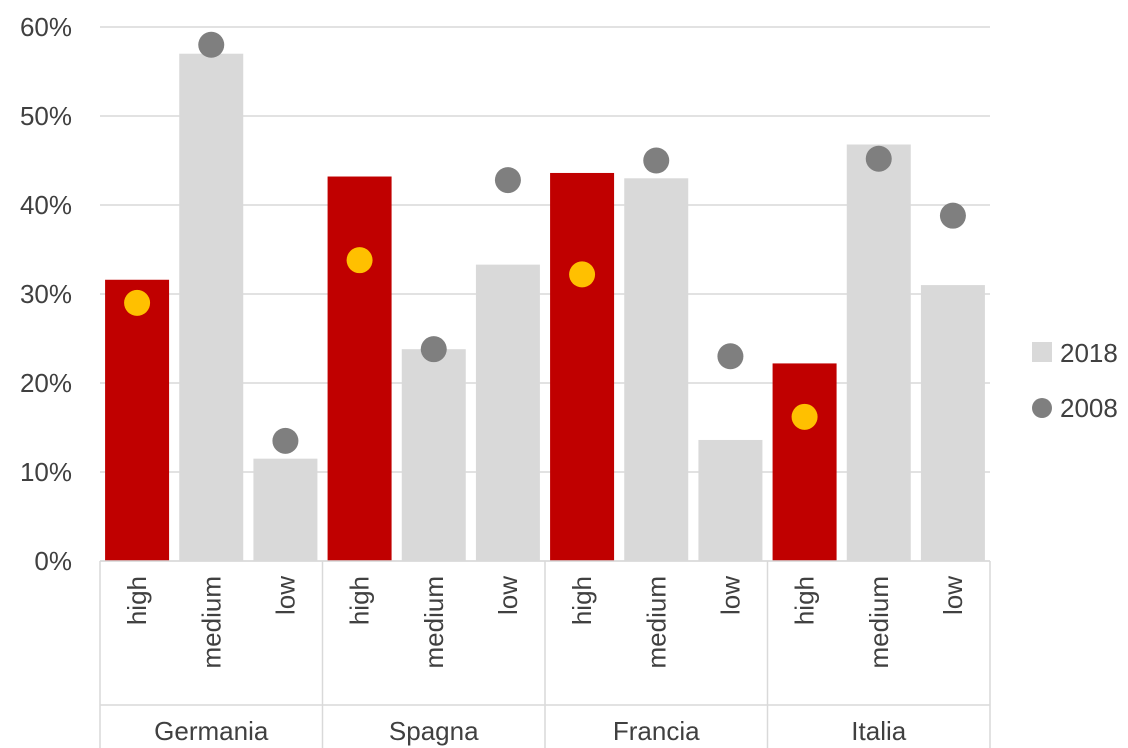 The height and width of the screenshot is (748, 1128). I want to click on legend-label-2008: 2008, so click(1089, 408).